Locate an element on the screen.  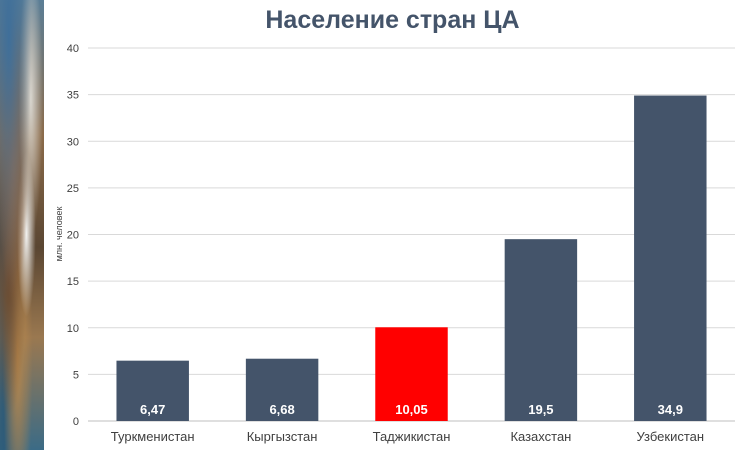
bar-value-label: 34,9 is located at coordinates (670, 409).